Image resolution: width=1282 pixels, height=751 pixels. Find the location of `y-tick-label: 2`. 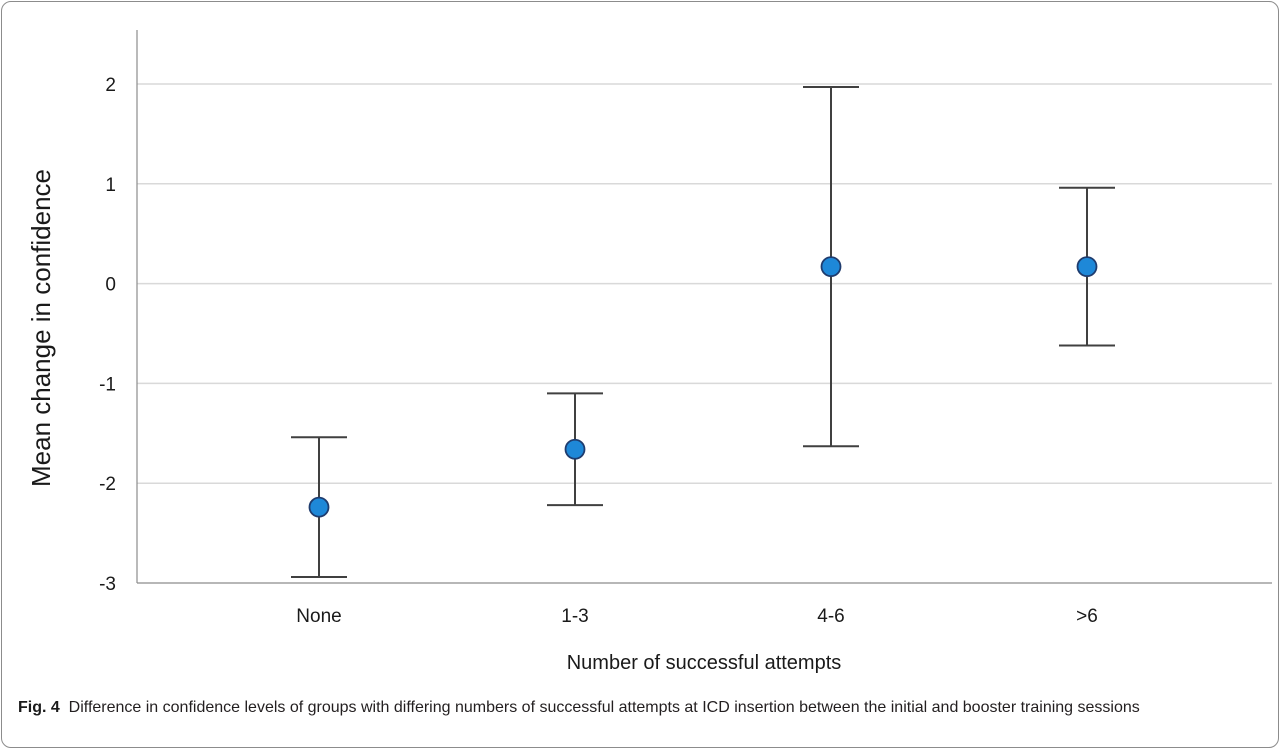

y-tick-label: 2 is located at coordinates (110, 85).